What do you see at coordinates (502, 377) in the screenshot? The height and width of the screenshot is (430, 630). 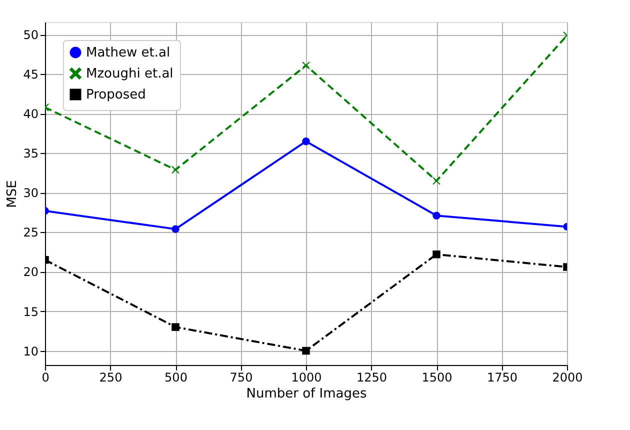 I see `x-tick-label: 1750` at bounding box center [502, 377].